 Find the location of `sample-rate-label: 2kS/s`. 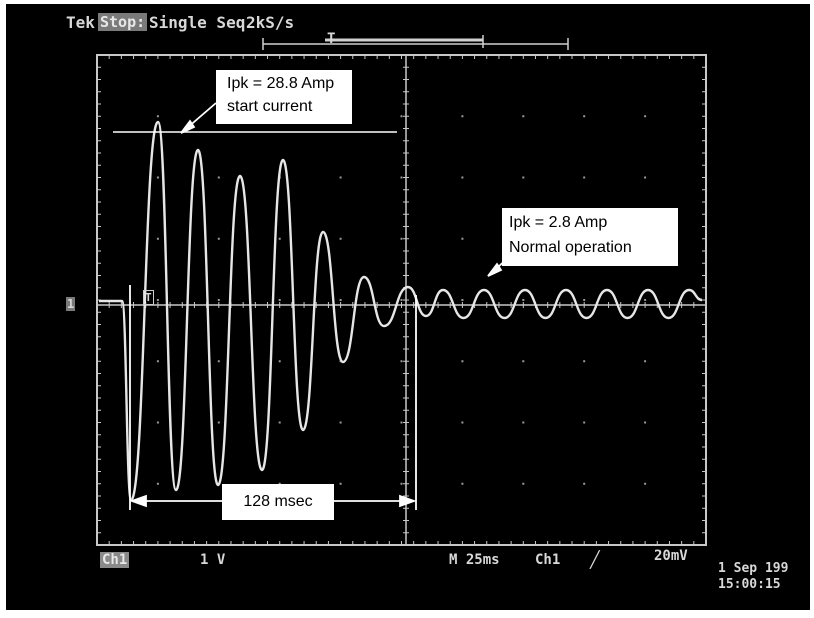

sample-rate-label: 2kS/s is located at coordinates (270, 22).